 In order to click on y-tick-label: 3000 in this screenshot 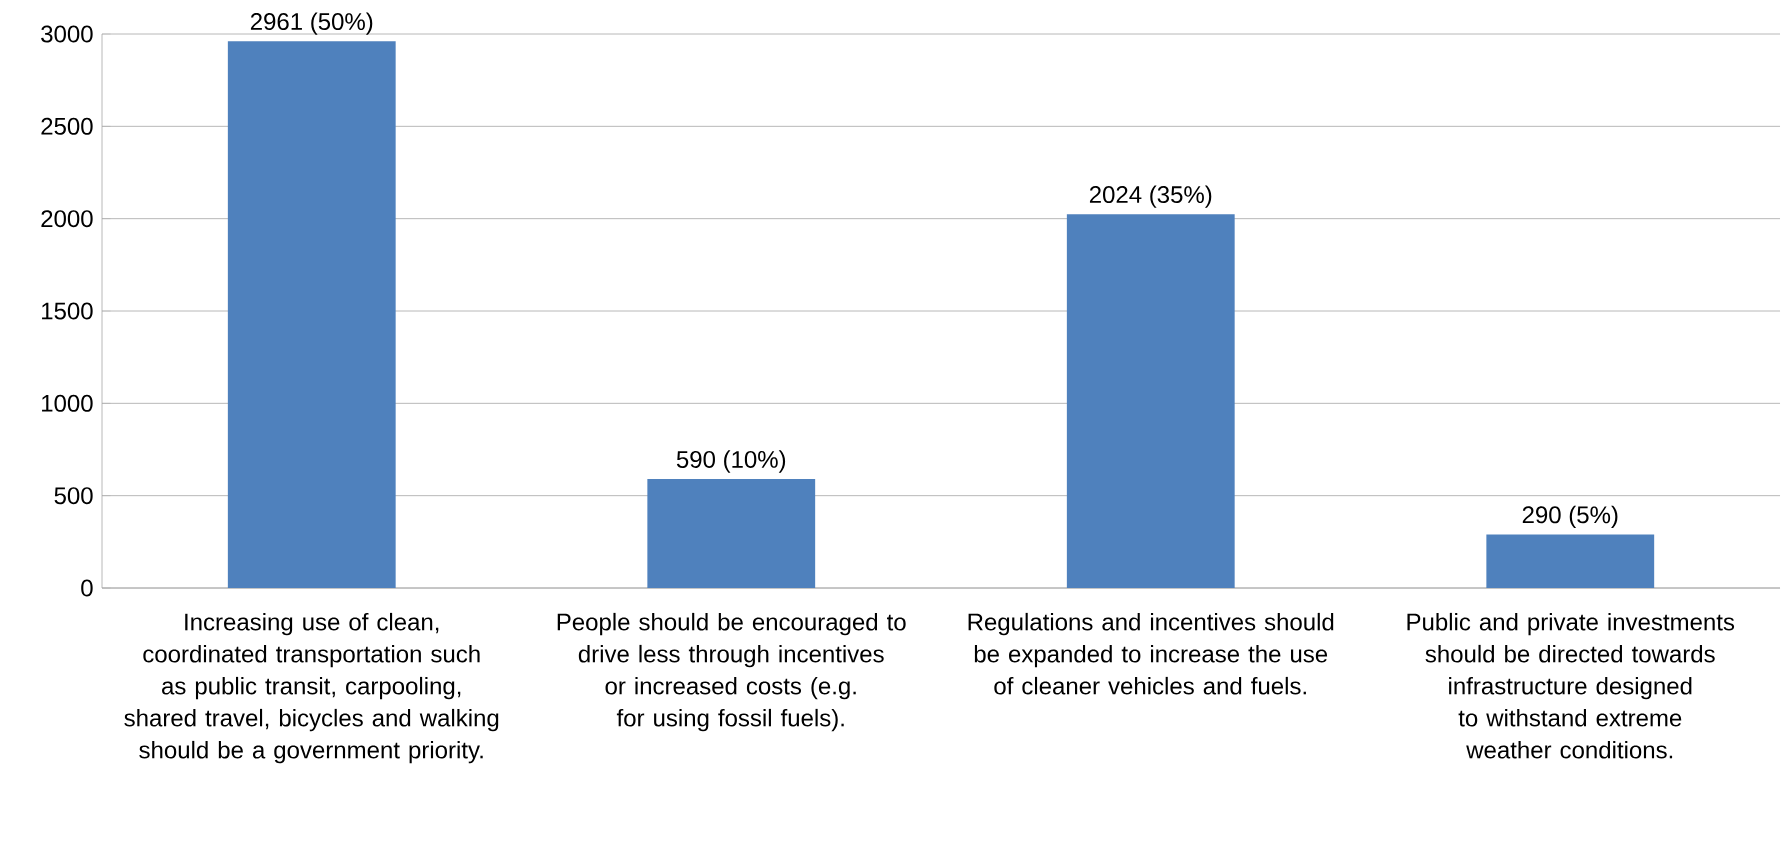, I will do `click(67, 34)`.